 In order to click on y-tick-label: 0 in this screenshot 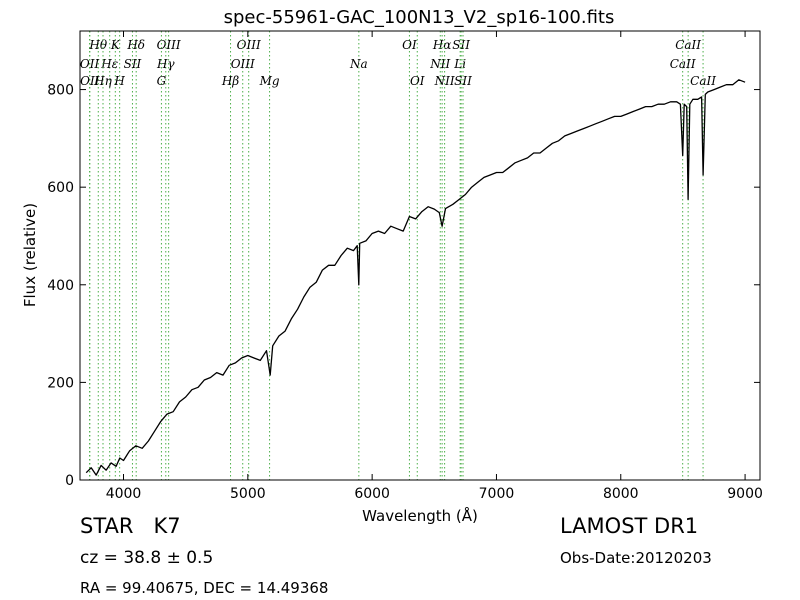, I will do `click(69, 481)`.